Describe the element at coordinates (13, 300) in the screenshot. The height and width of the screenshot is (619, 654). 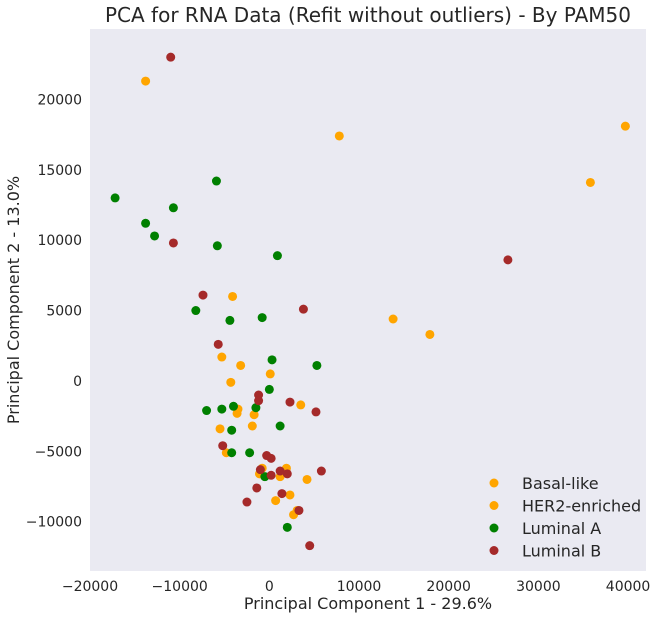
I see `y-axis-label: Principal Component 2 - 13.0%` at that location.